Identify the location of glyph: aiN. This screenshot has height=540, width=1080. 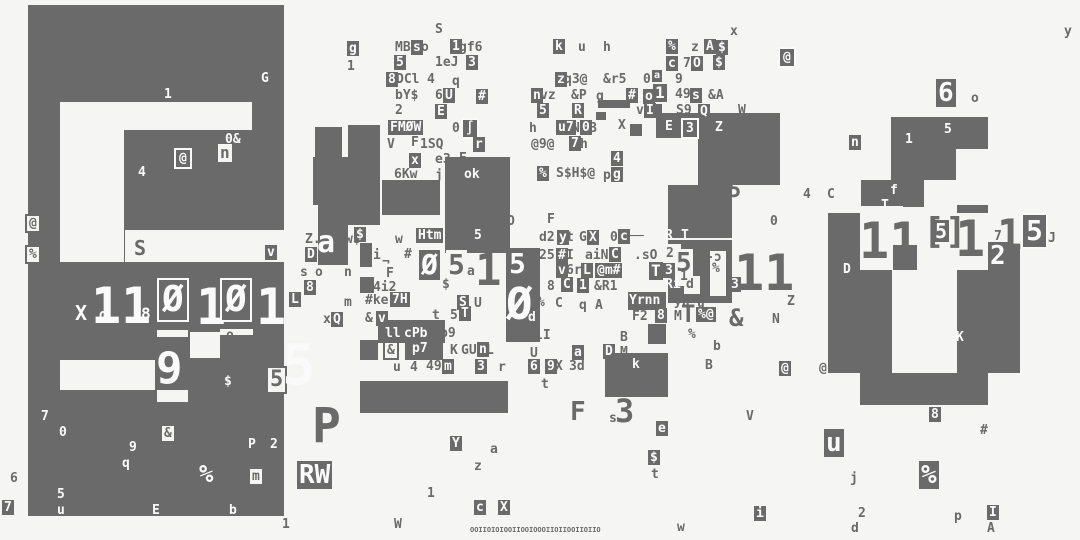
(597, 255).